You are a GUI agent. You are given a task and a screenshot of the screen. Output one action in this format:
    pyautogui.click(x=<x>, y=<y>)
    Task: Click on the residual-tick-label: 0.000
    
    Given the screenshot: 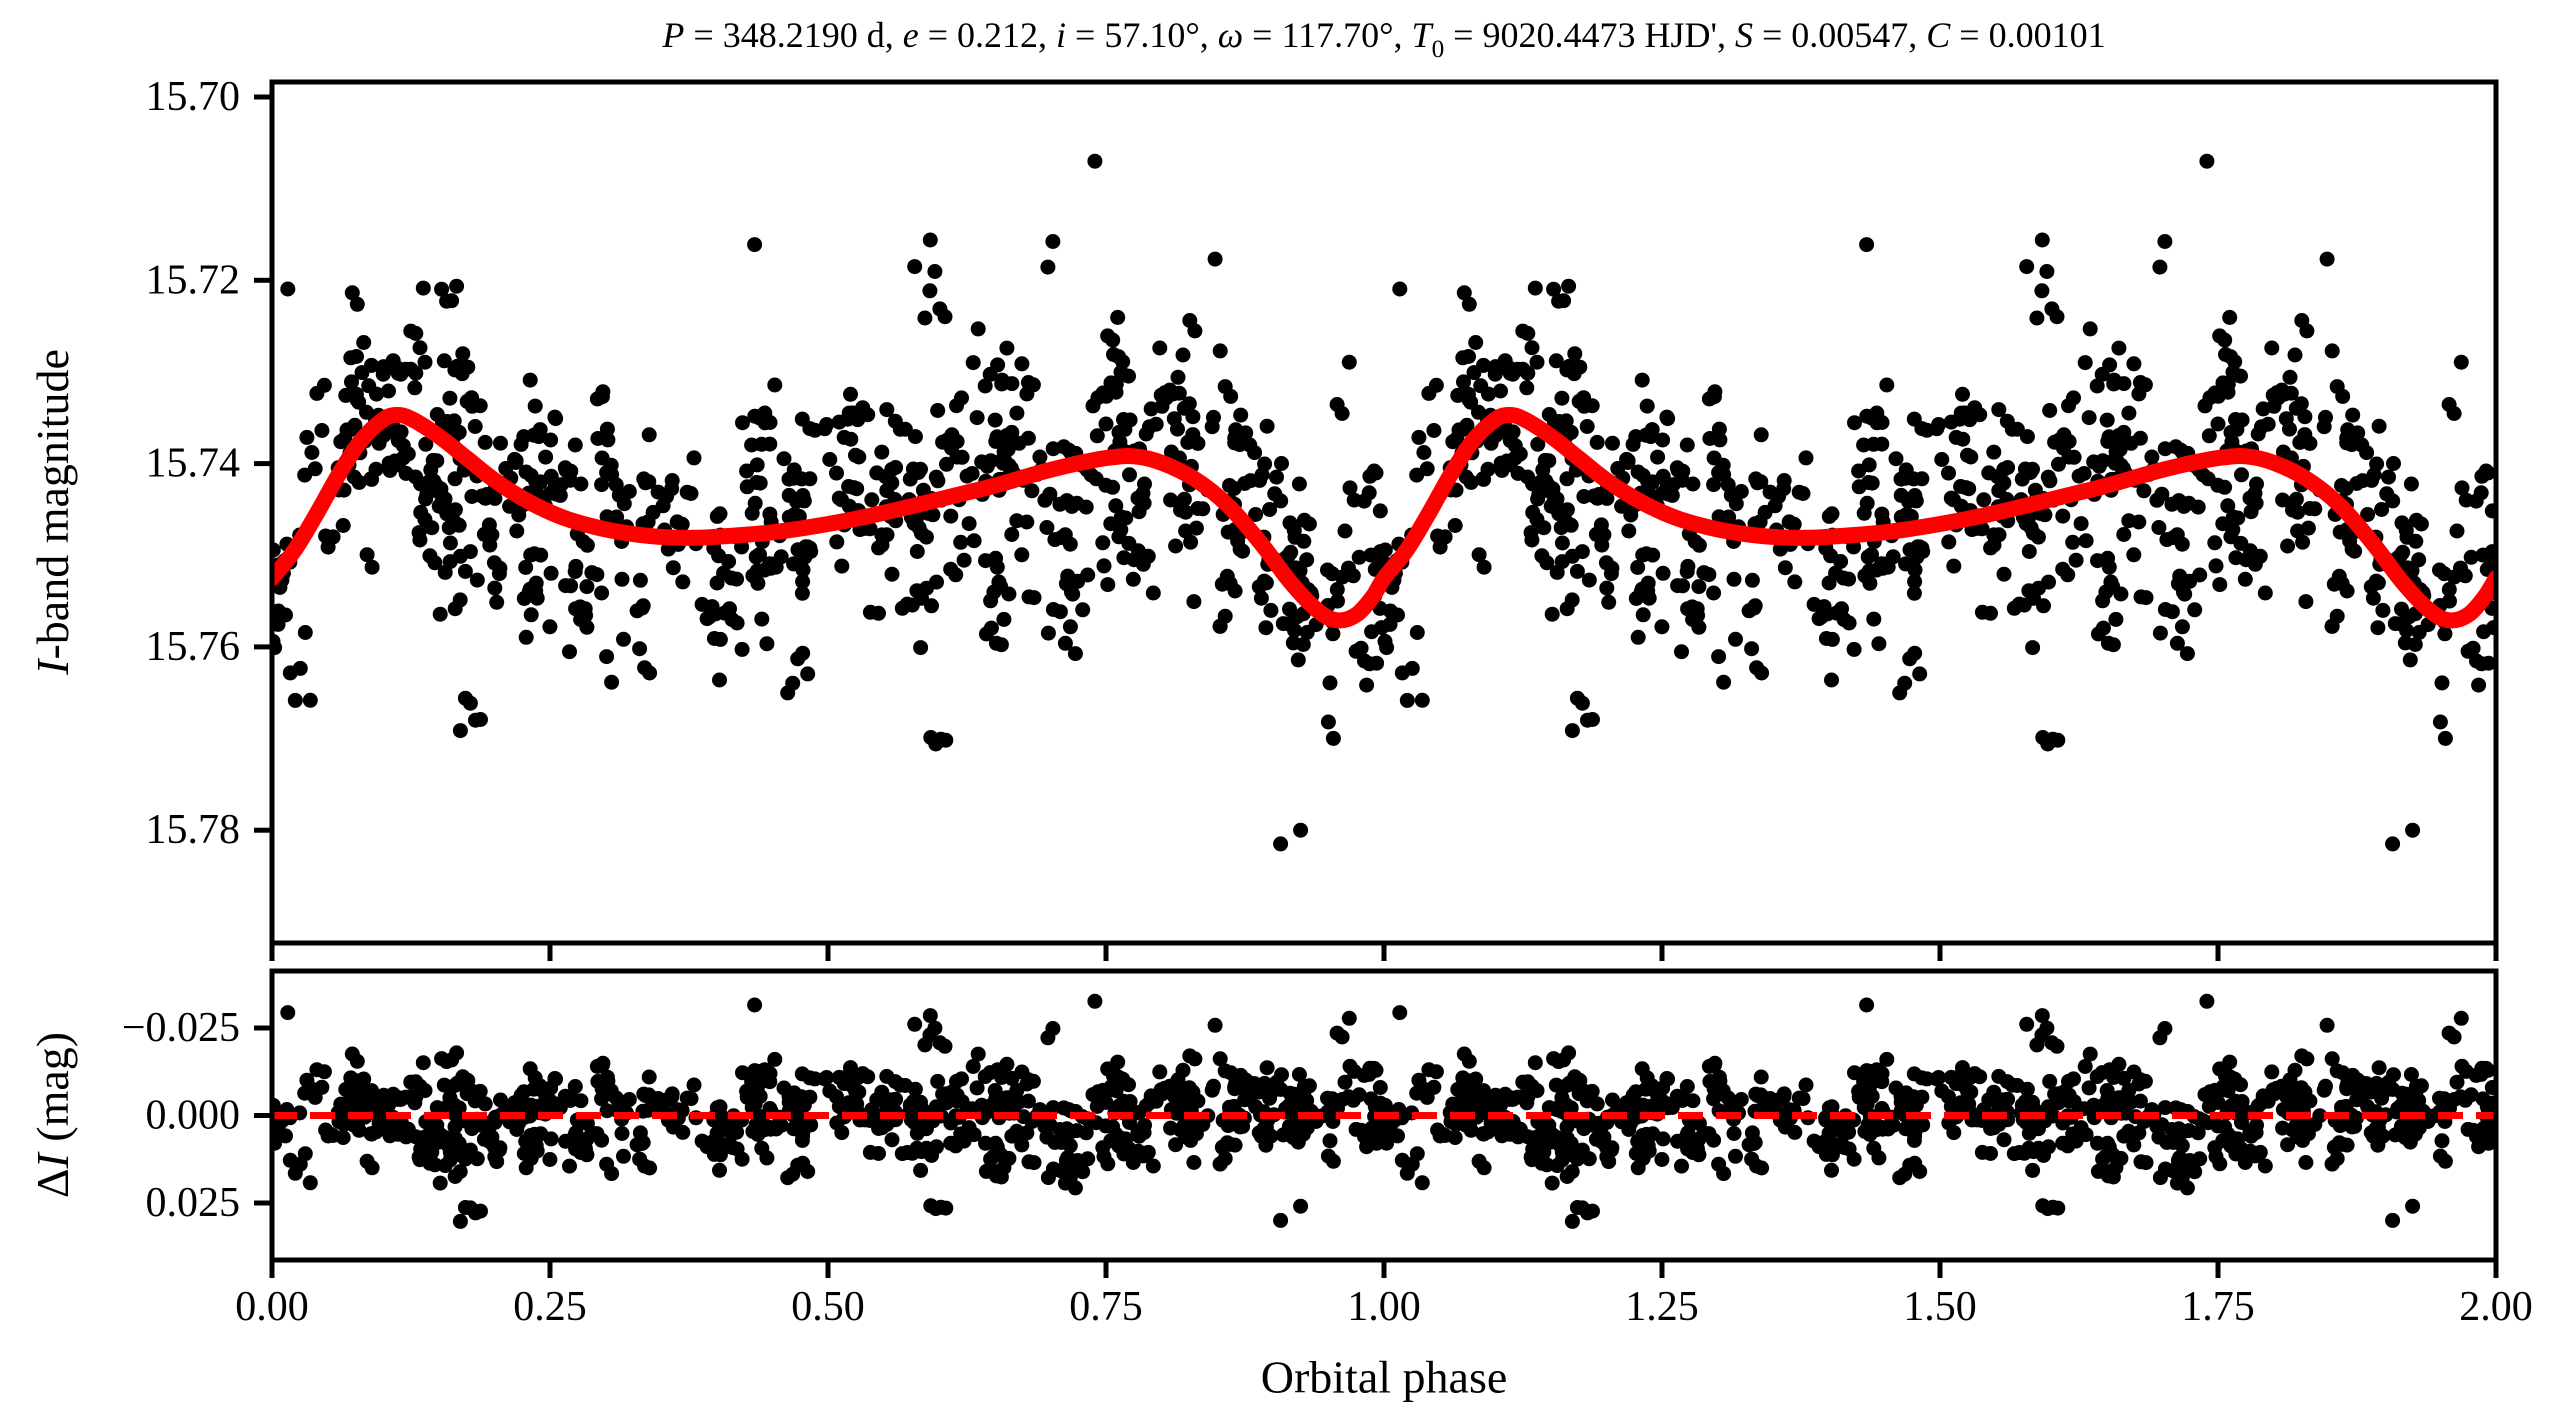 What is the action you would take?
    pyautogui.click(x=193, y=1116)
    